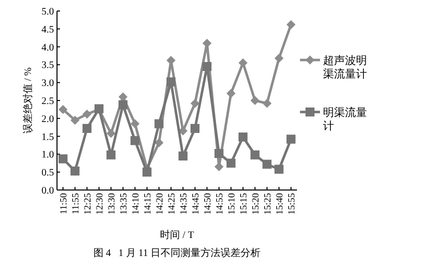 This screenshot has width=430, height=266. What do you see at coordinates (77, 203) in the screenshot?
I see `x-tick-label: 11:55` at bounding box center [77, 203].